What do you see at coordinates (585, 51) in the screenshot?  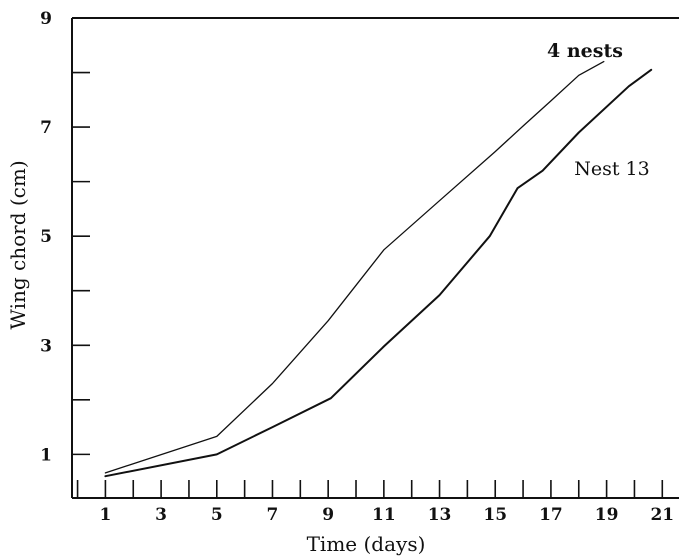 I see `series-label-4-nests: 4 nests` at bounding box center [585, 51].